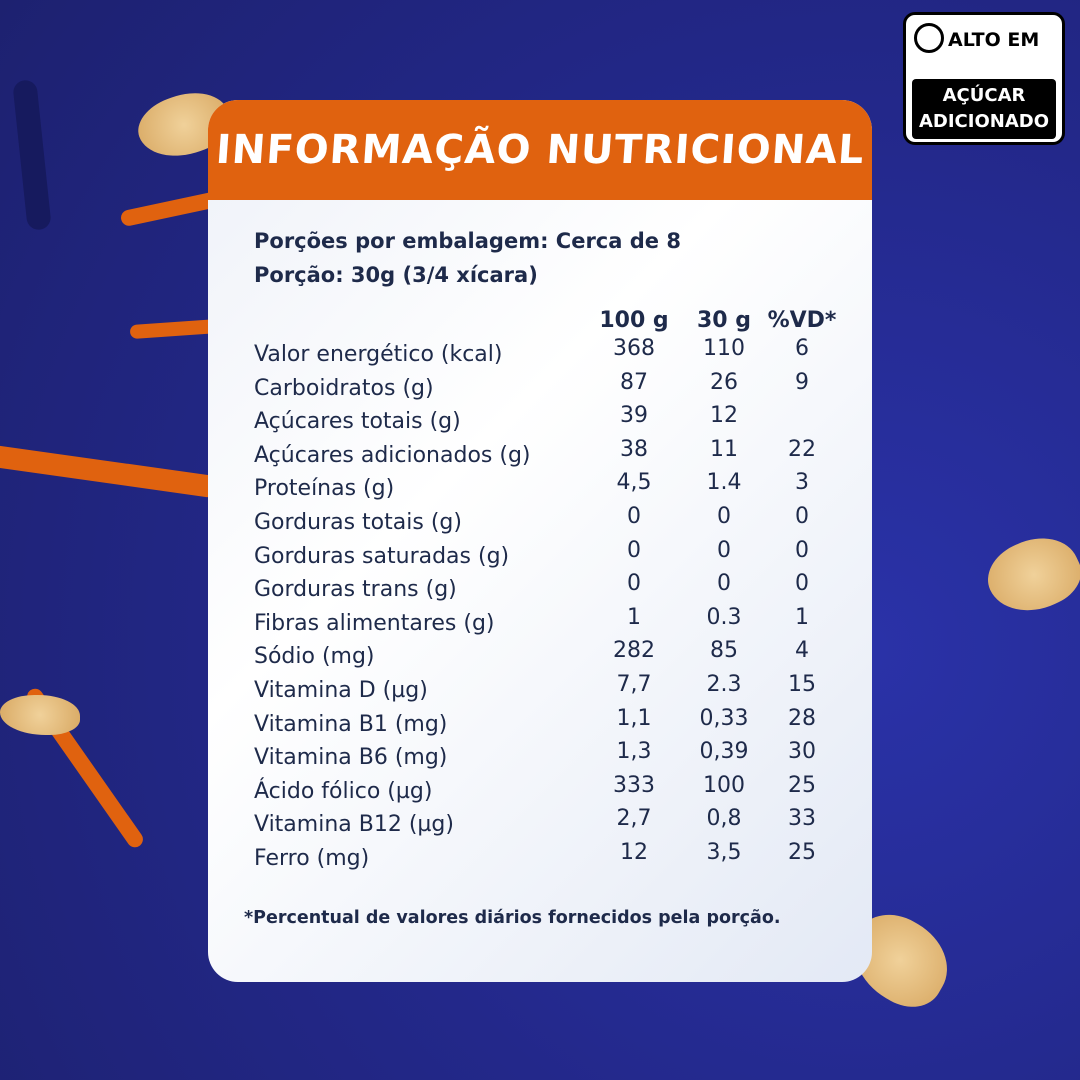 Image resolution: width=1080 pixels, height=1080 pixels. Describe the element at coordinates (802, 684) in the screenshot. I see `value-vd: 15` at that location.